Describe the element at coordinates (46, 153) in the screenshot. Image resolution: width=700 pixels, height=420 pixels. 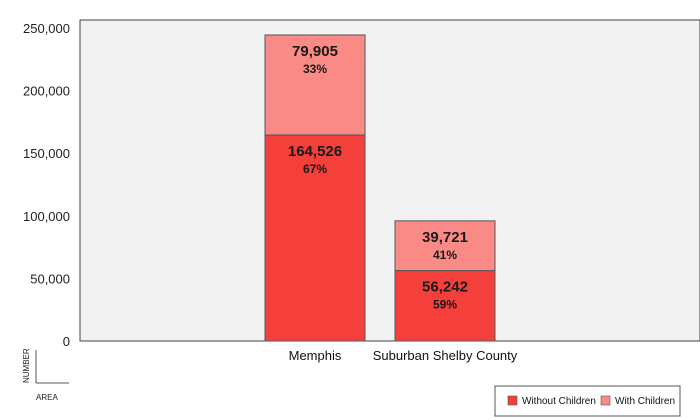
I see `y-tick-label: 150,000` at that location.